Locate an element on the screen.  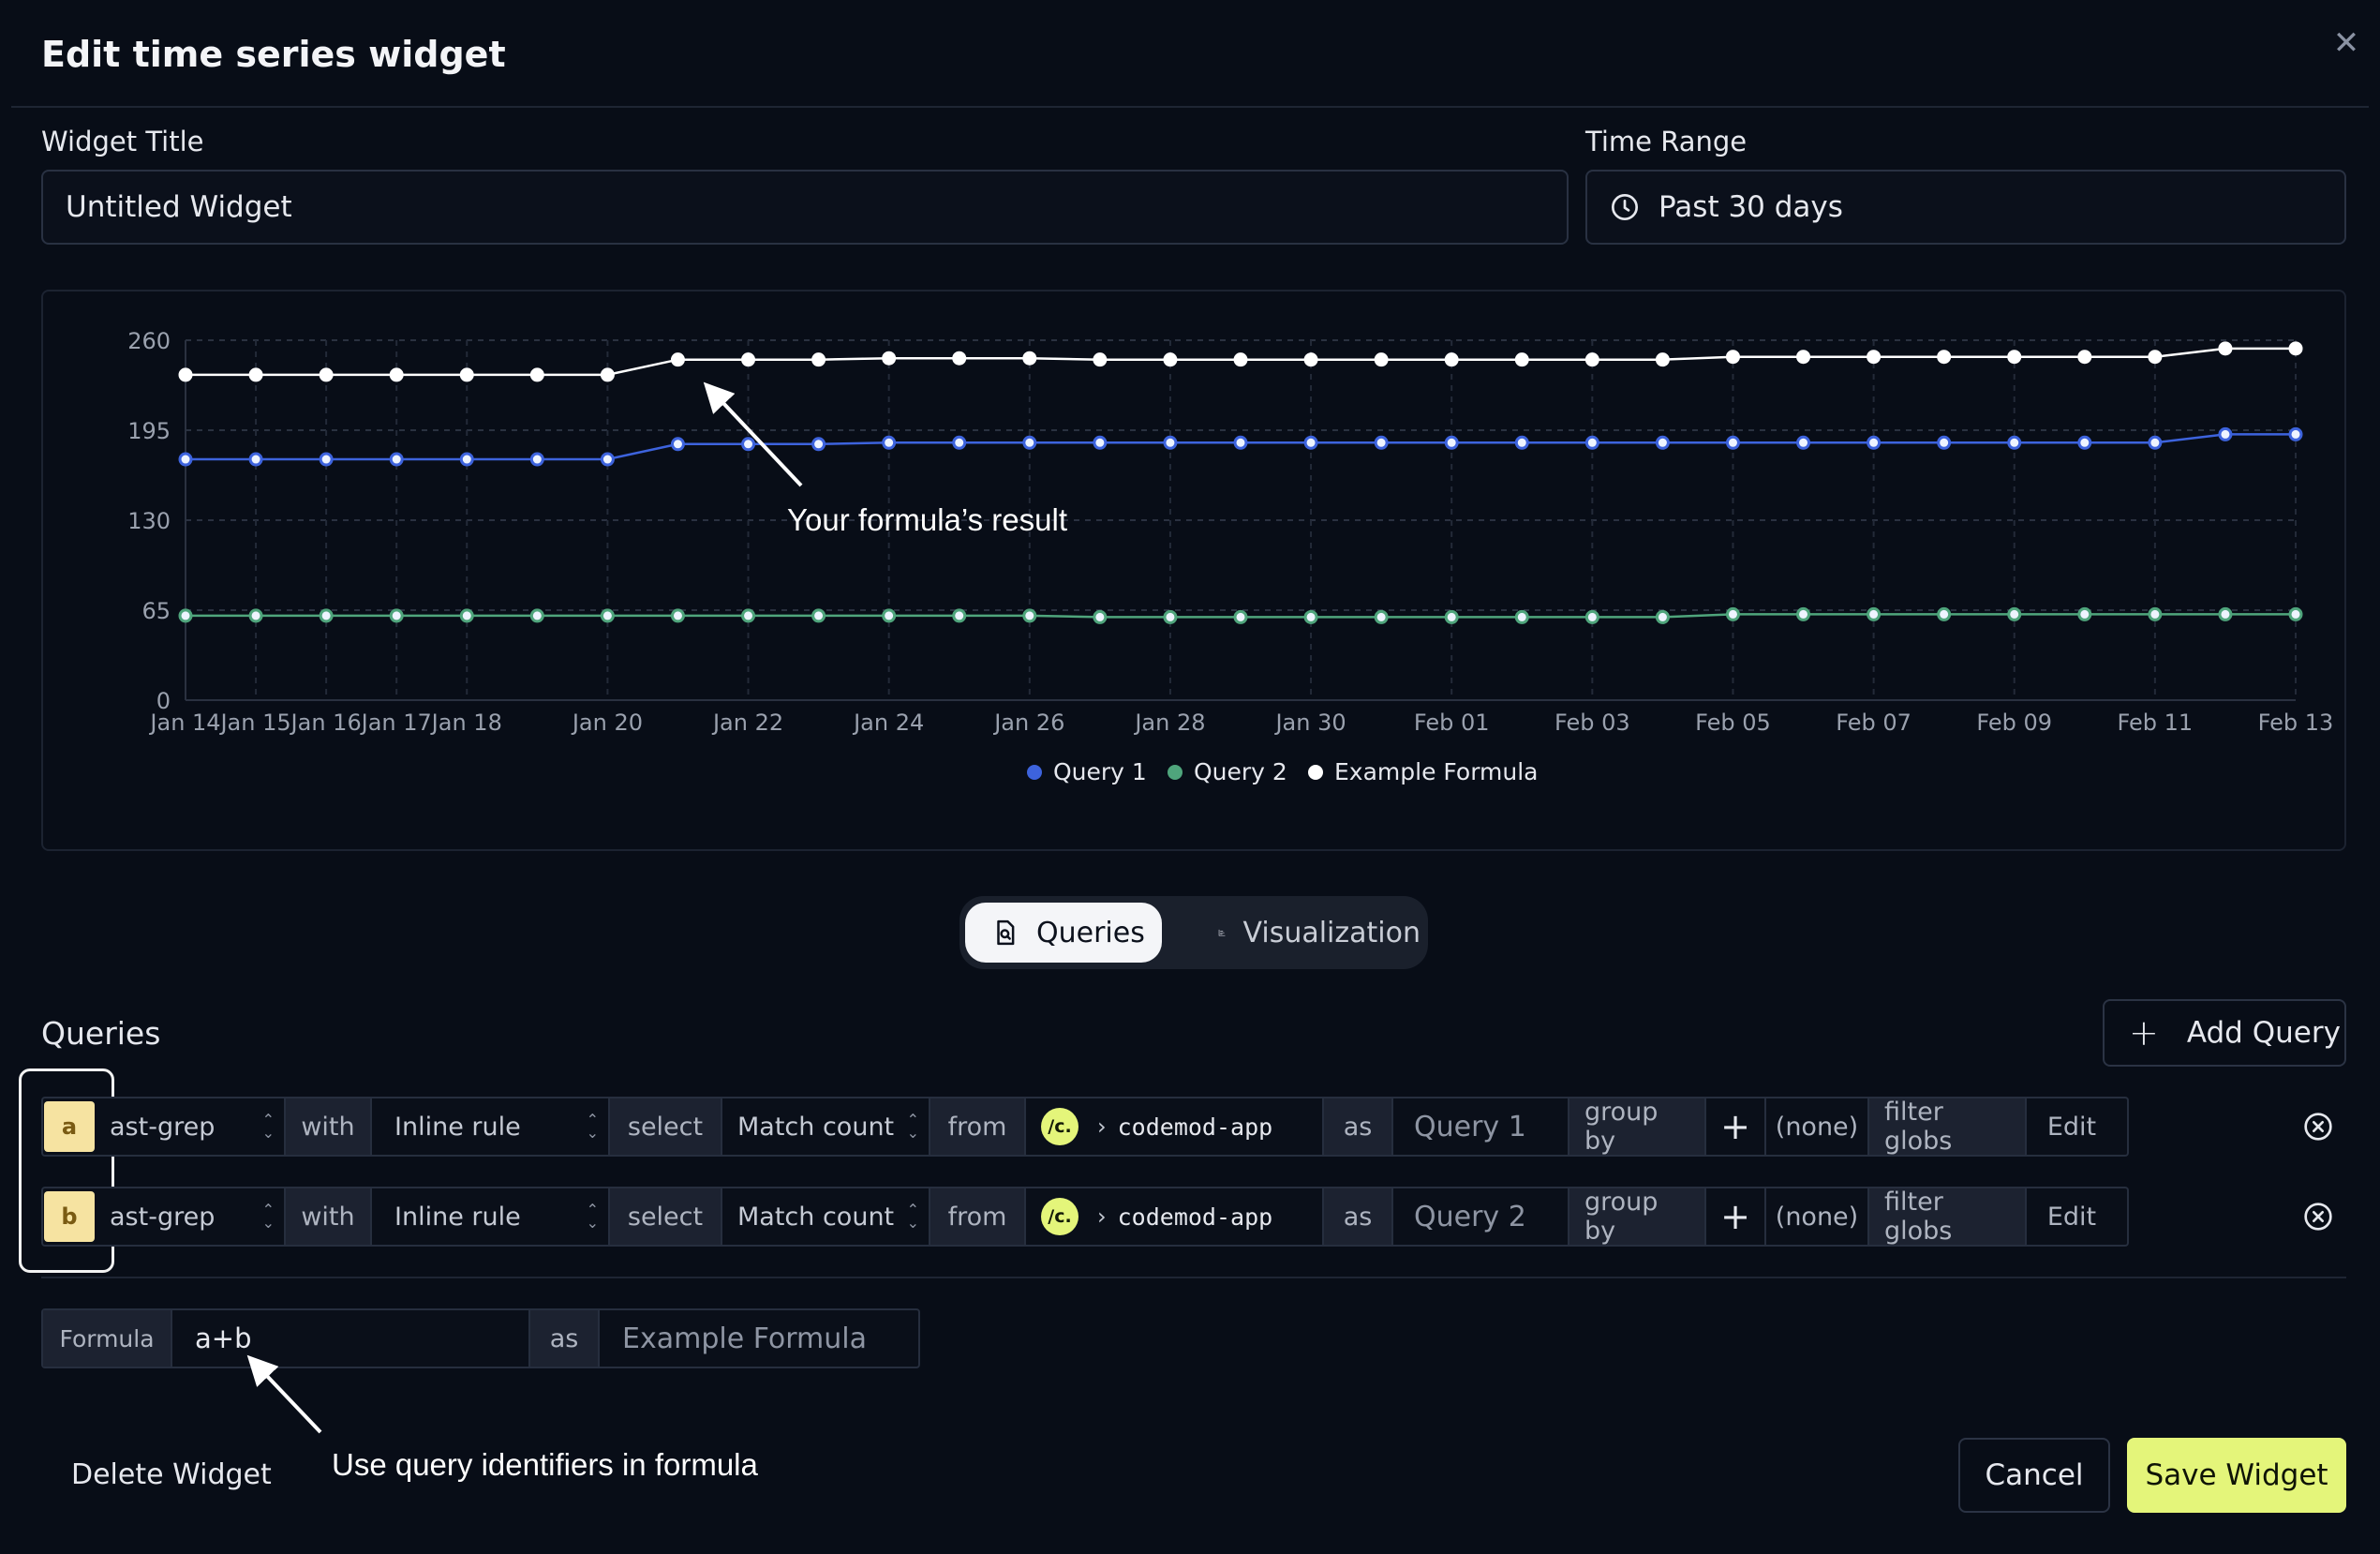
group-by-label: group by is located at coordinates (1637, 1127).